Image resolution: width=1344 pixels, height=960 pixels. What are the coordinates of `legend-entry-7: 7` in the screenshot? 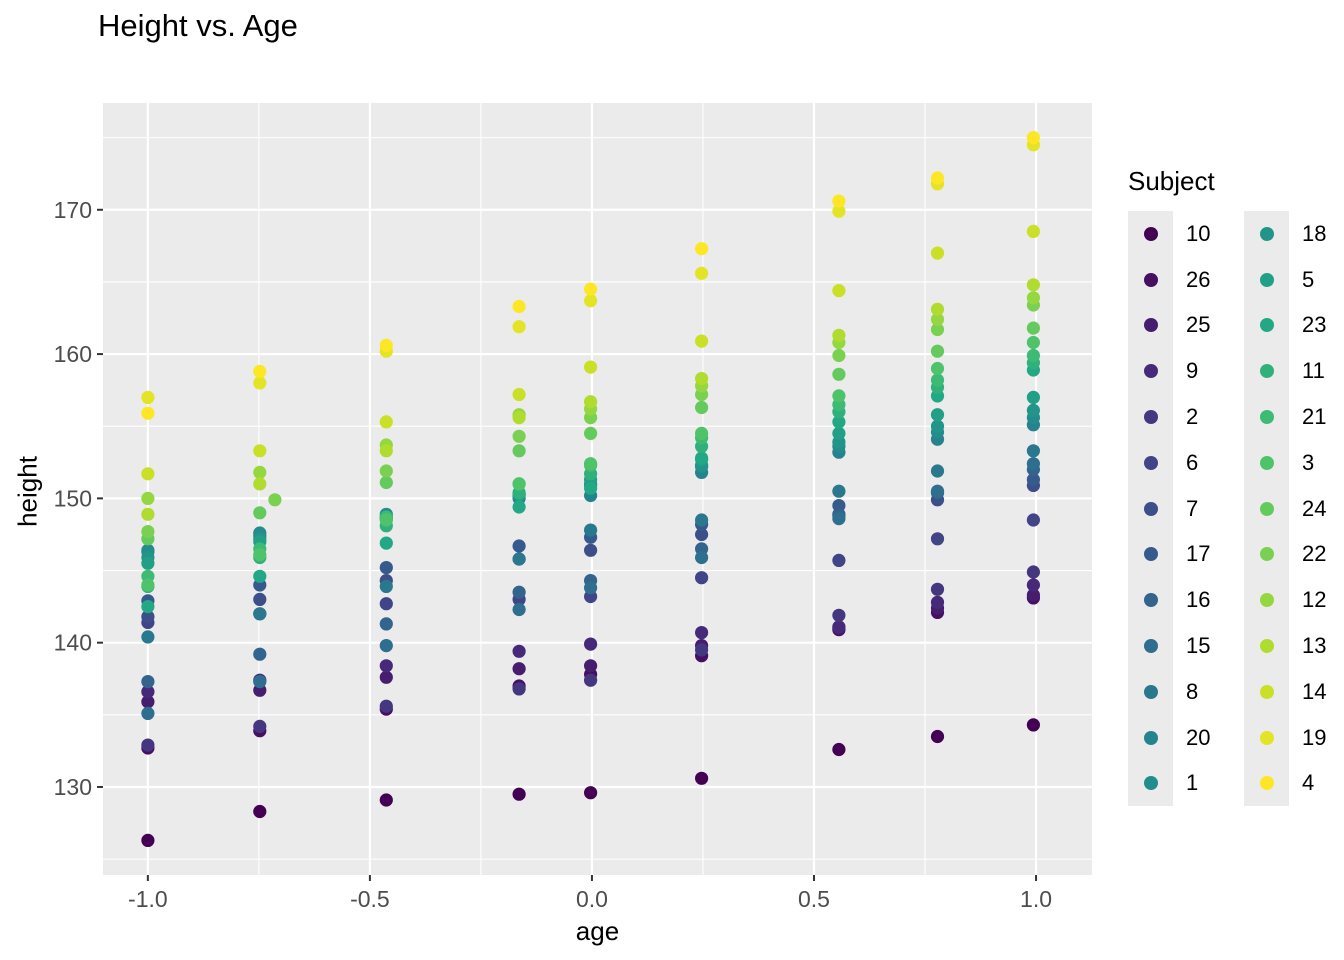 It's located at (1181, 508).